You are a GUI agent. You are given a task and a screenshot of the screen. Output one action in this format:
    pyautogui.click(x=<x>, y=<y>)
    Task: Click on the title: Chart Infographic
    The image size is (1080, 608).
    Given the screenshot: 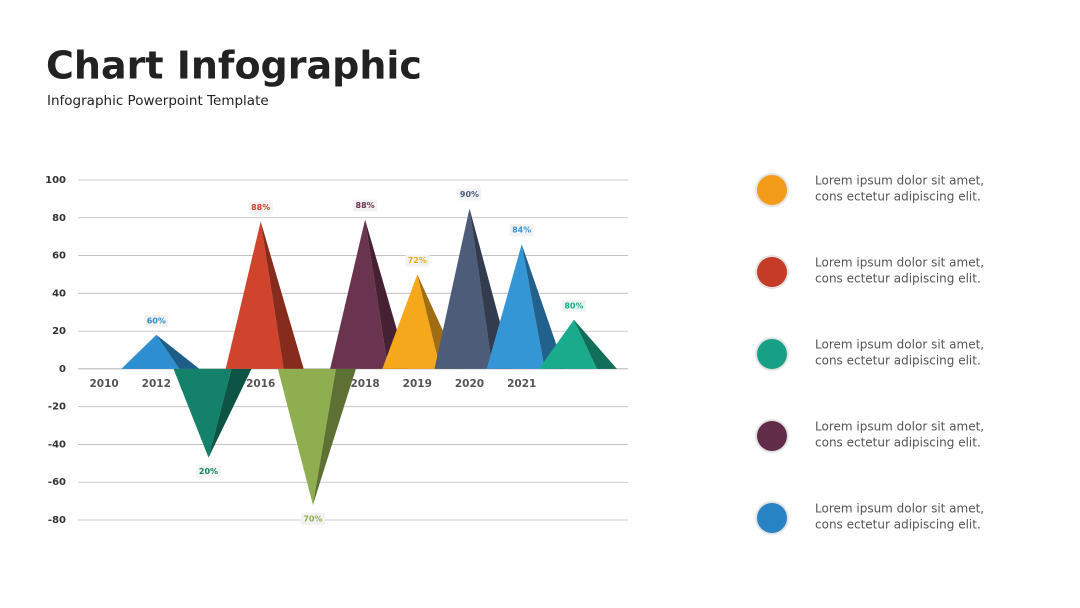 What is the action you would take?
    pyautogui.click(x=234, y=66)
    